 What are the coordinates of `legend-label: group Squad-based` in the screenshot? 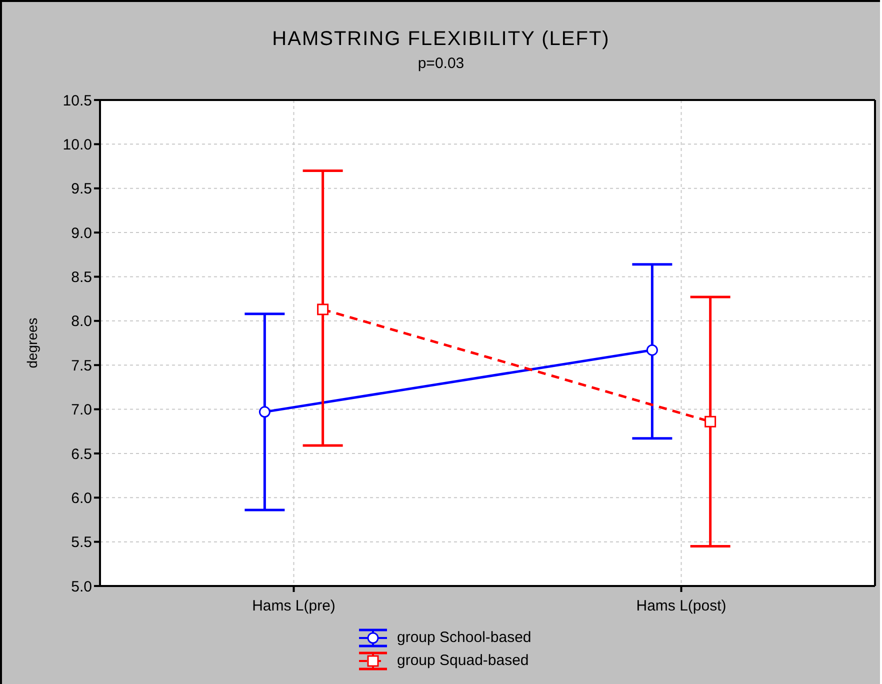 It's located at (463, 660).